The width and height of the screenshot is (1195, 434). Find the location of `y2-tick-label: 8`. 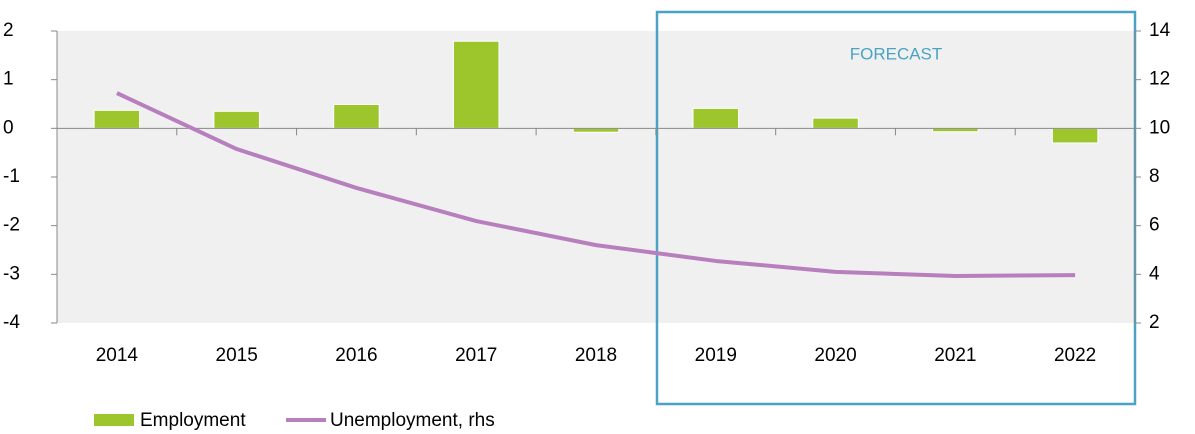

y2-tick-label: 8 is located at coordinates (1154, 176).